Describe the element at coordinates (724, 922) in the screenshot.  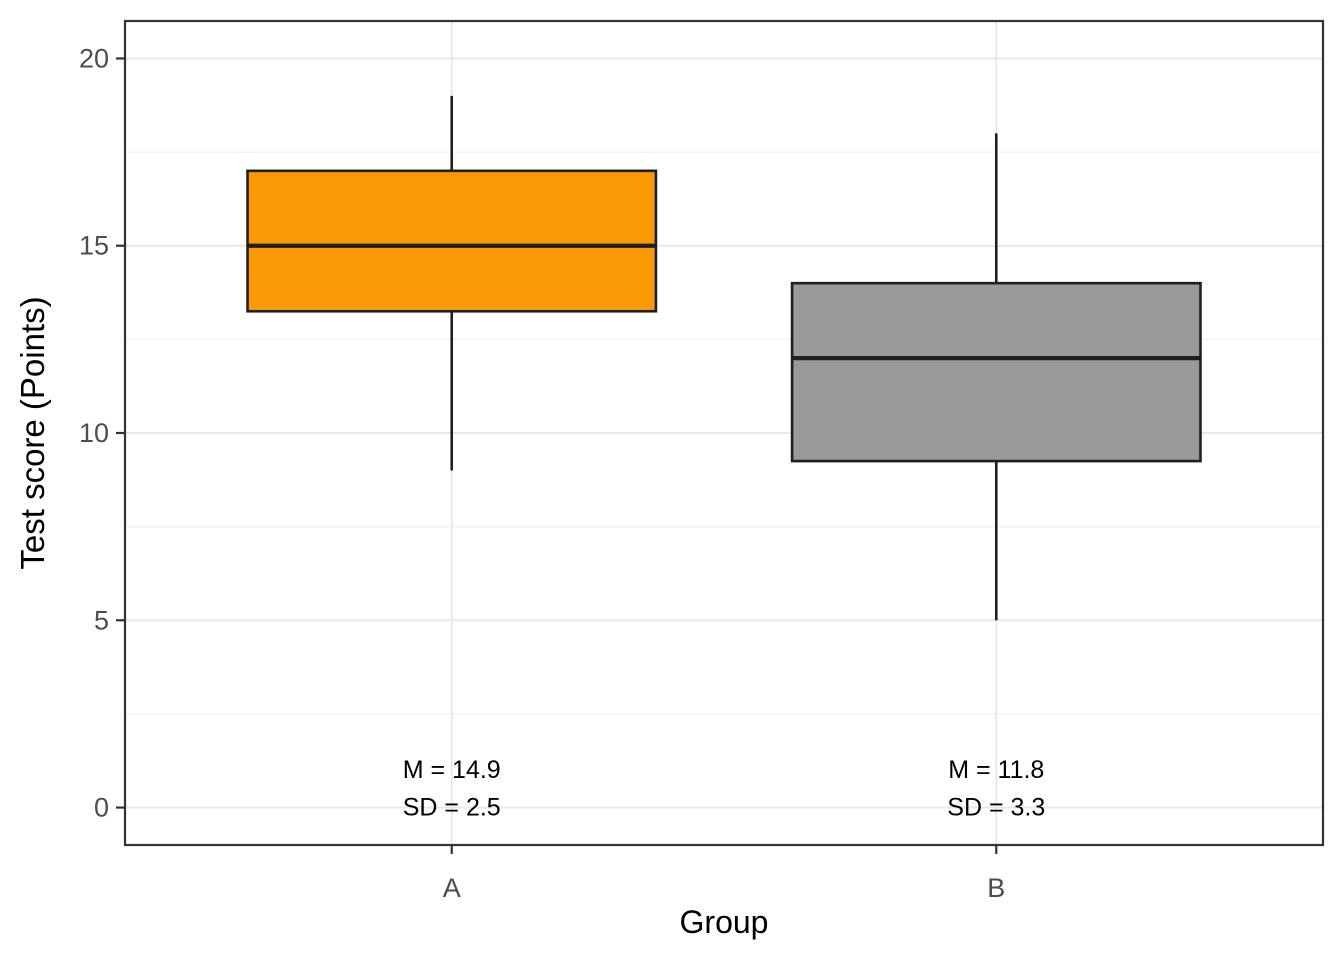
I see `x-axis-title: Group` at that location.